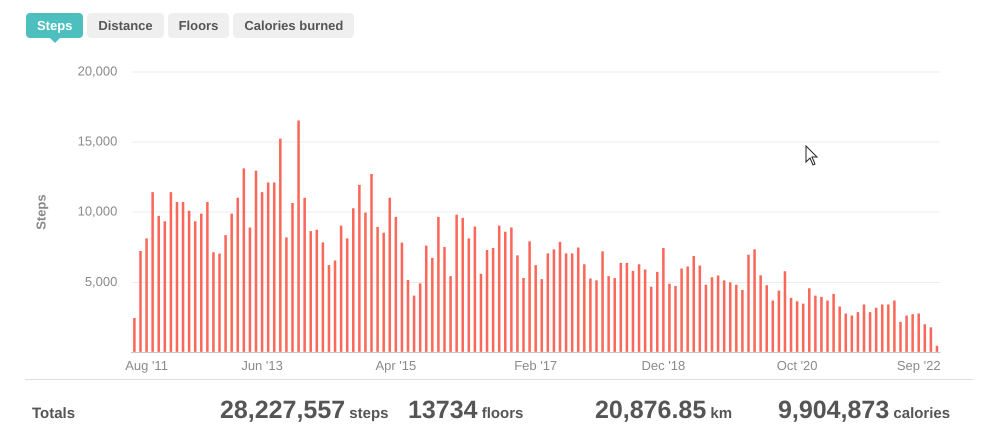 The height and width of the screenshot is (437, 999). I want to click on x-tick-label: Apr '15, so click(395, 365).